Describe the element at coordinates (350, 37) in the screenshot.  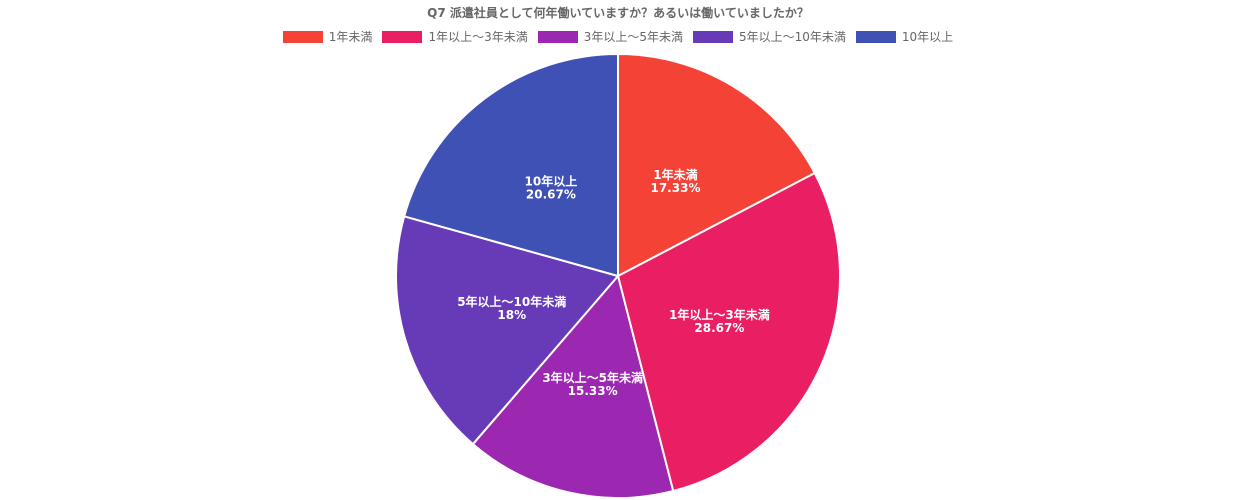
I see `legend-label: 1年未満` at that location.